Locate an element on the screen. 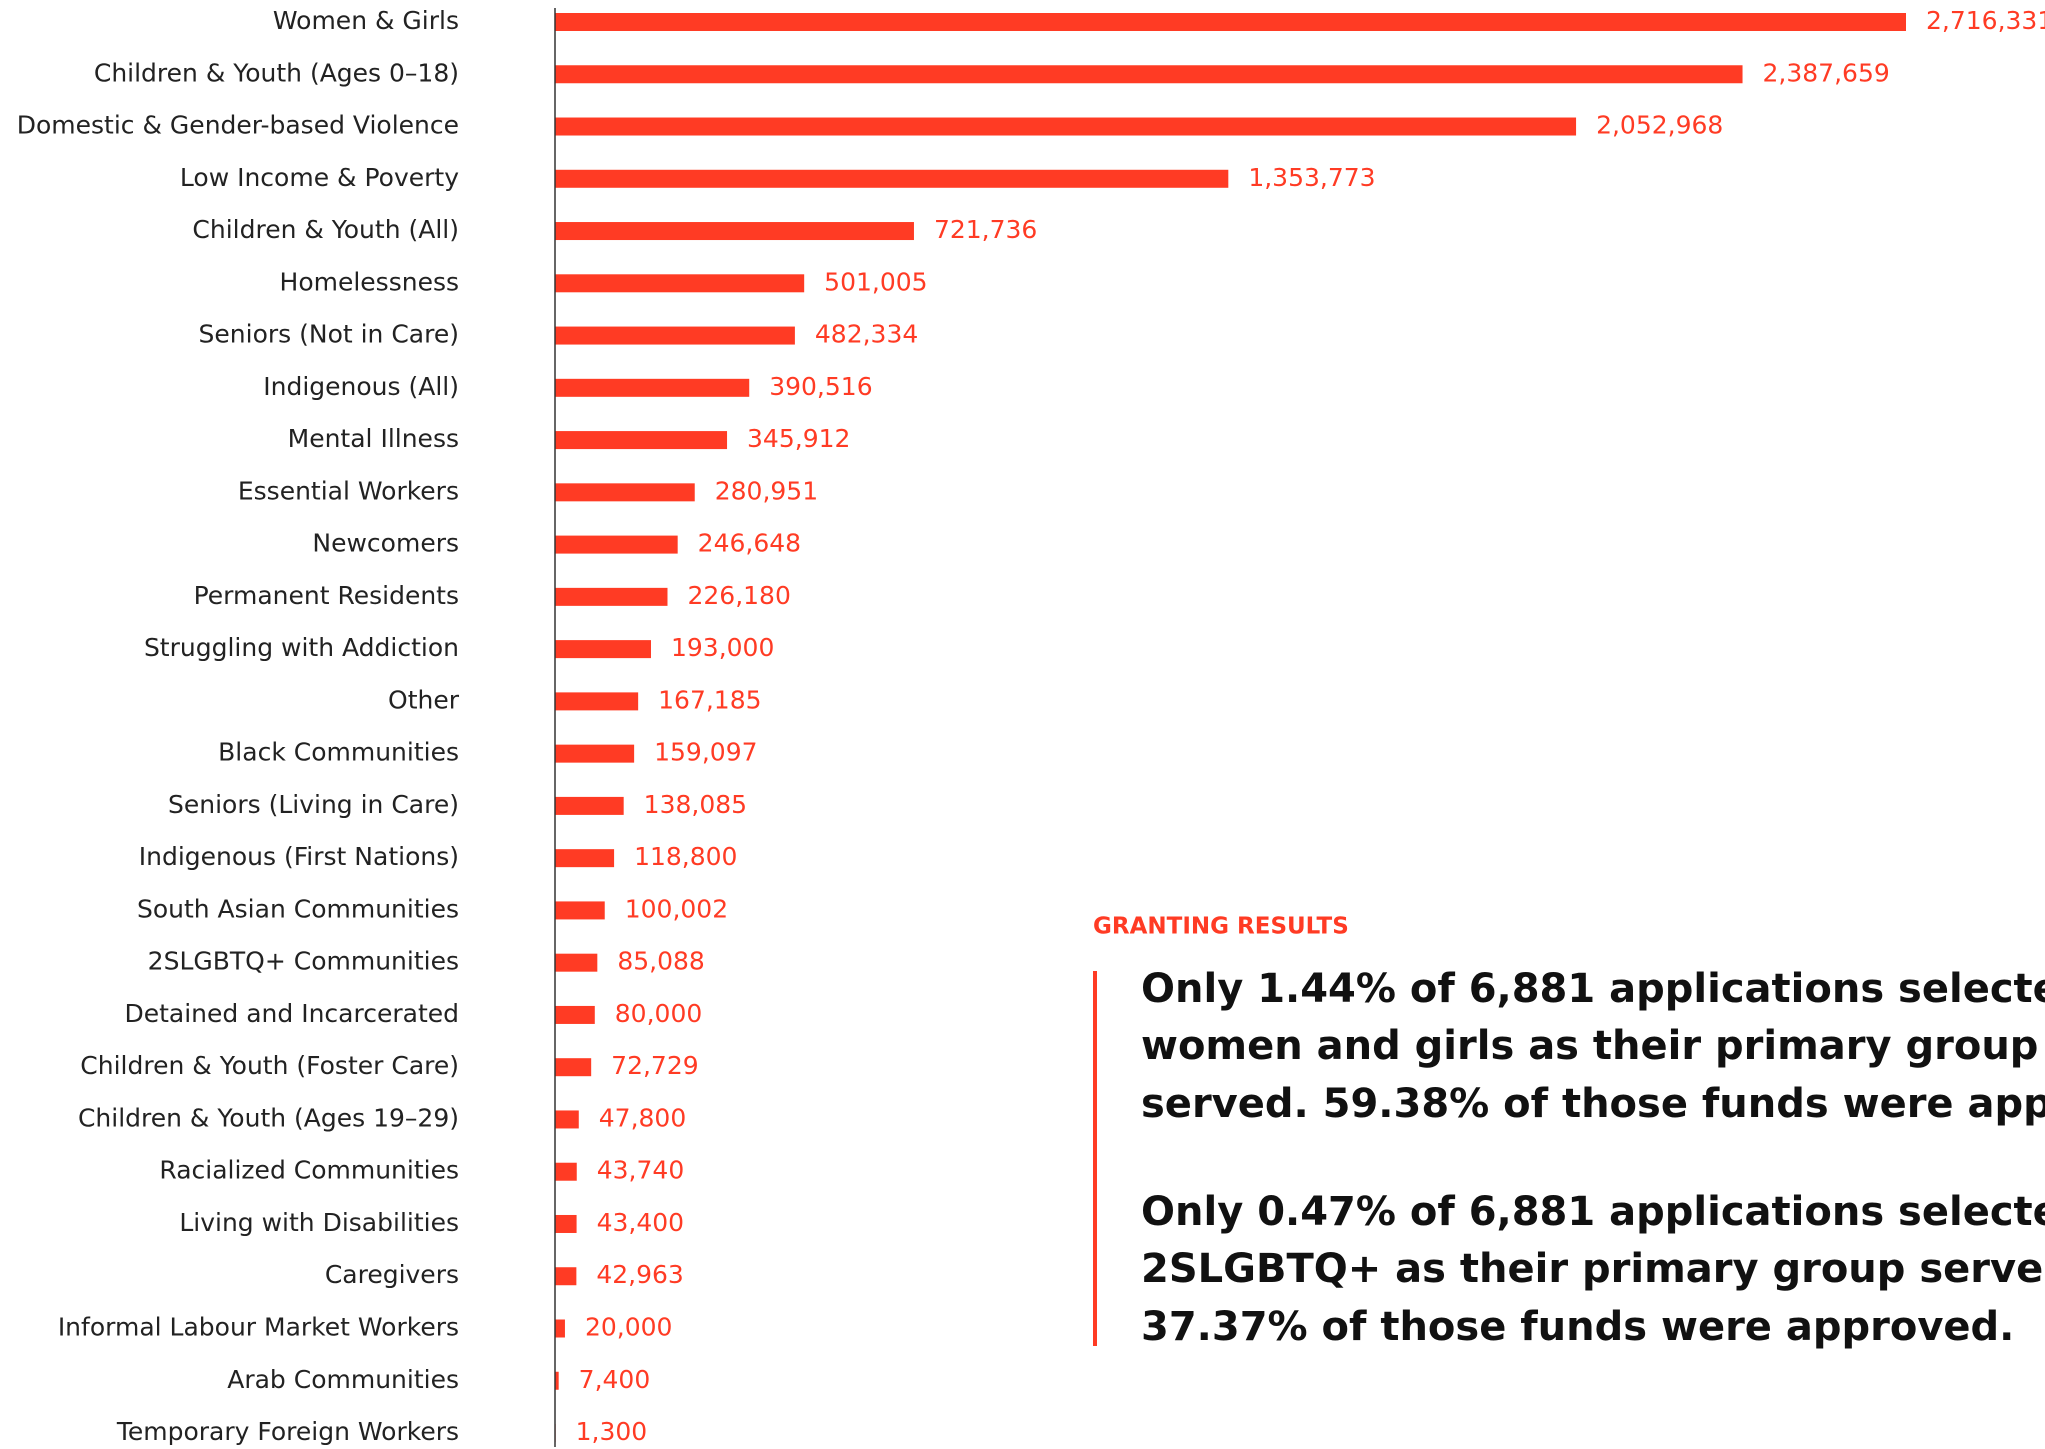 Image resolution: width=2045 pixels, height=1449 pixels. category-label: Arab Communities is located at coordinates (343, 1379).